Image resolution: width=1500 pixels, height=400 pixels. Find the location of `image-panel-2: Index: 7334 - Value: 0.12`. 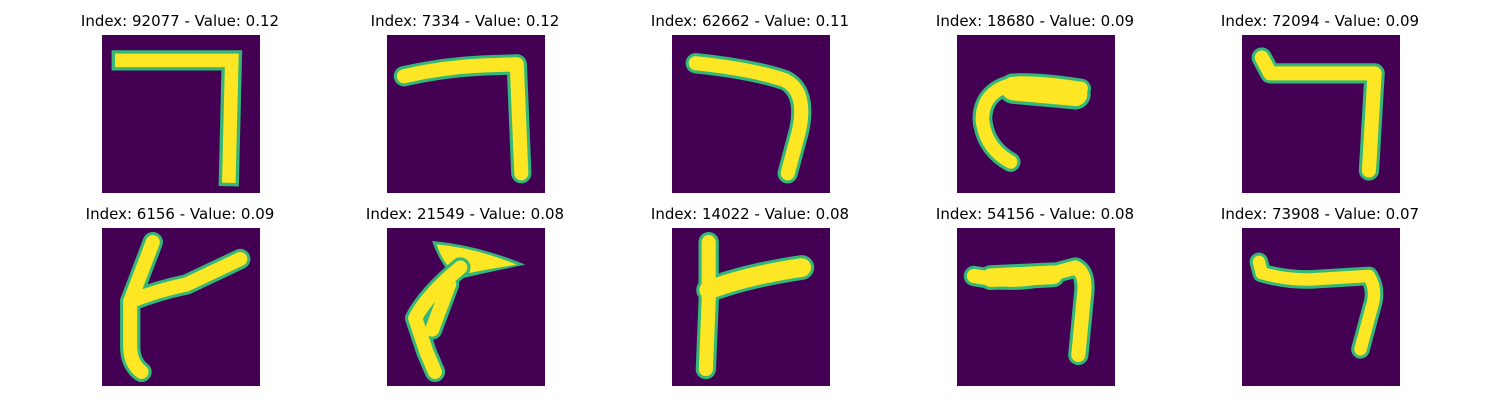

image-panel-2: Index: 7334 - Value: 0.12 is located at coordinates (465, 104).